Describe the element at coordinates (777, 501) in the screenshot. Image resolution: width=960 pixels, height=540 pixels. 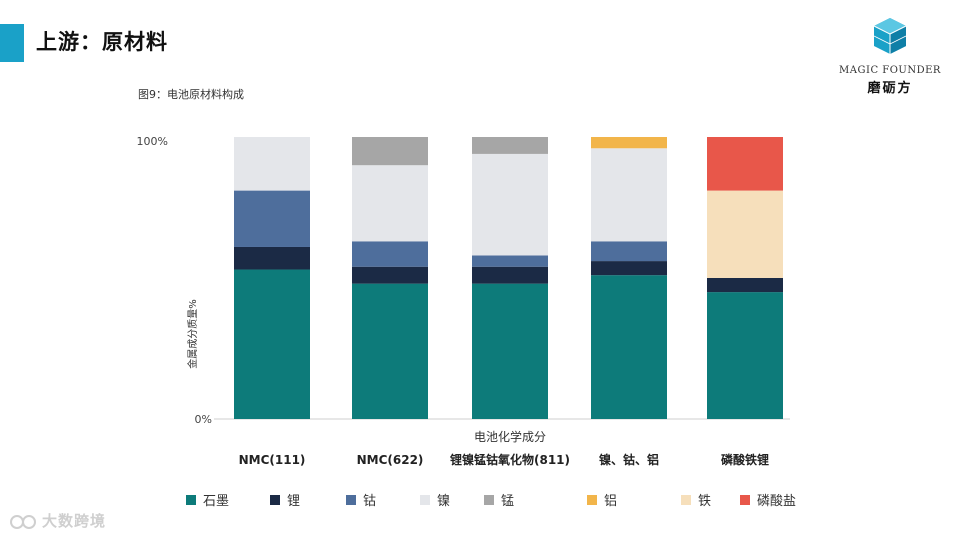
I see `legend-label: 磷酸盐` at that location.